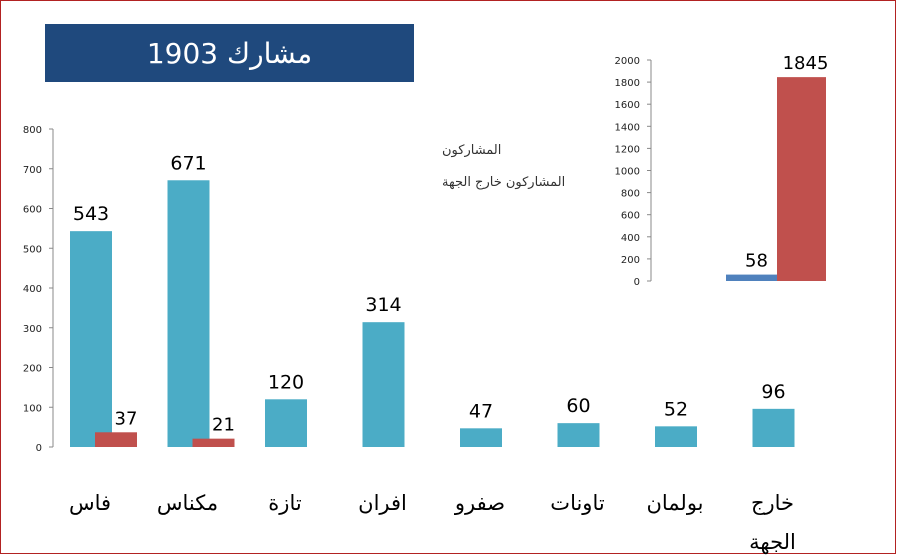 This screenshot has height=556, width=898. I want to click on inset-y-tick-label: 2000, so click(627, 61).